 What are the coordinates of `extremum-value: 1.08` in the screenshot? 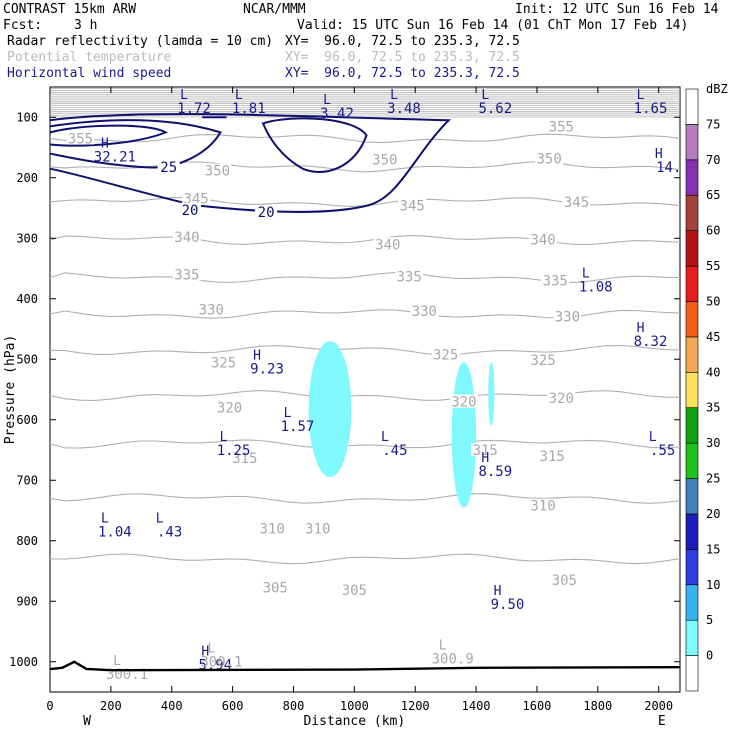 It's located at (596, 288).